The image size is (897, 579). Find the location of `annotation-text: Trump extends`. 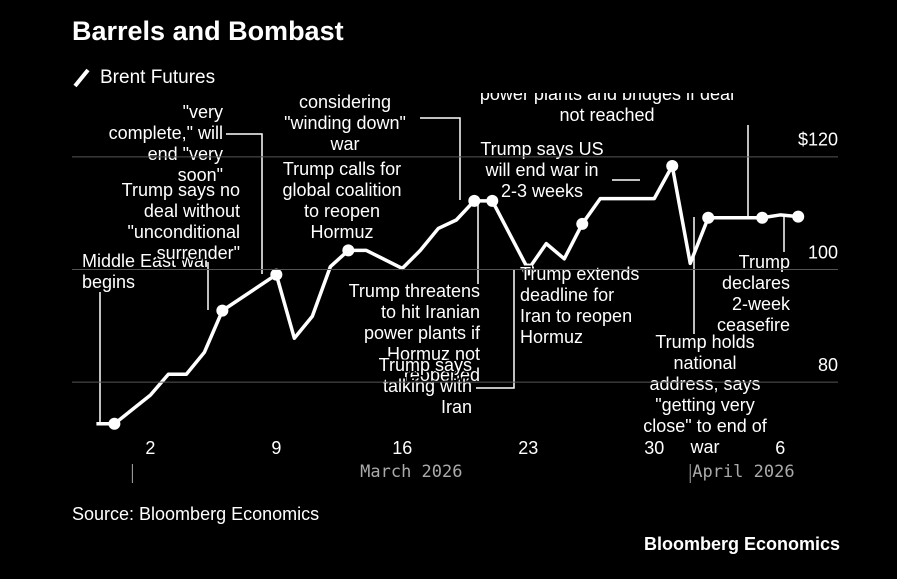

annotation-text: Trump extends is located at coordinates (579, 274).